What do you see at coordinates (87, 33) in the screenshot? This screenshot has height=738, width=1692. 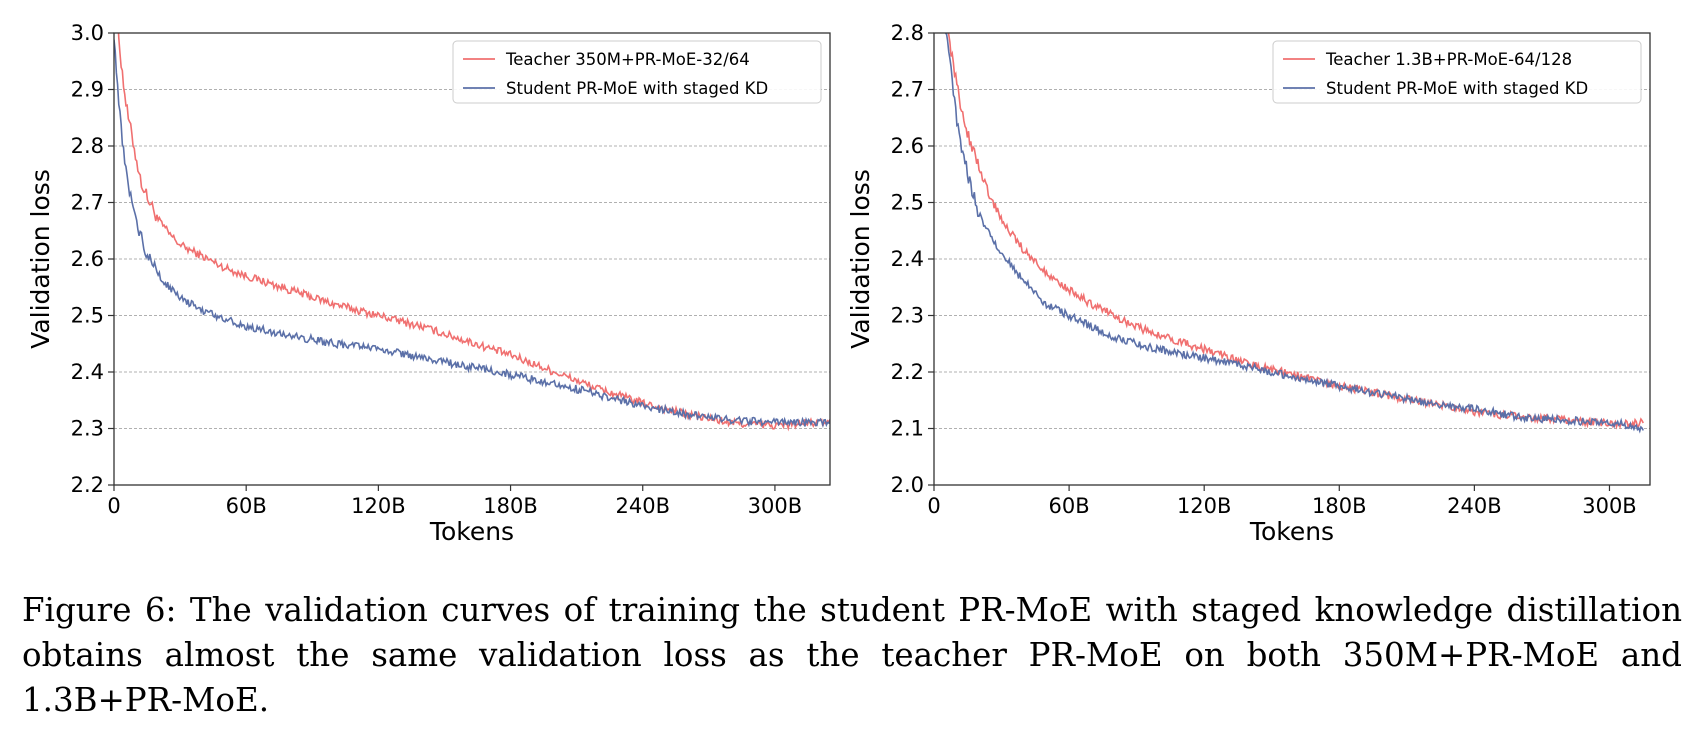 I see `y-tick-label: 3.0` at bounding box center [87, 33].